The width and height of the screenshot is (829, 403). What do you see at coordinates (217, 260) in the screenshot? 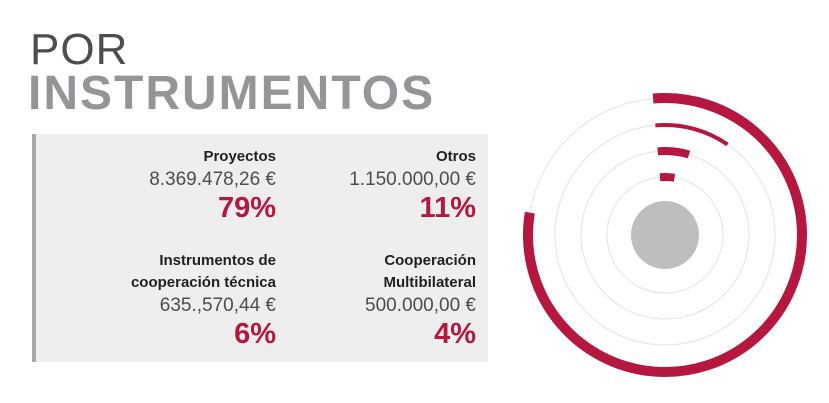
I see `item-name-line-1: Instrumentos de` at bounding box center [217, 260].